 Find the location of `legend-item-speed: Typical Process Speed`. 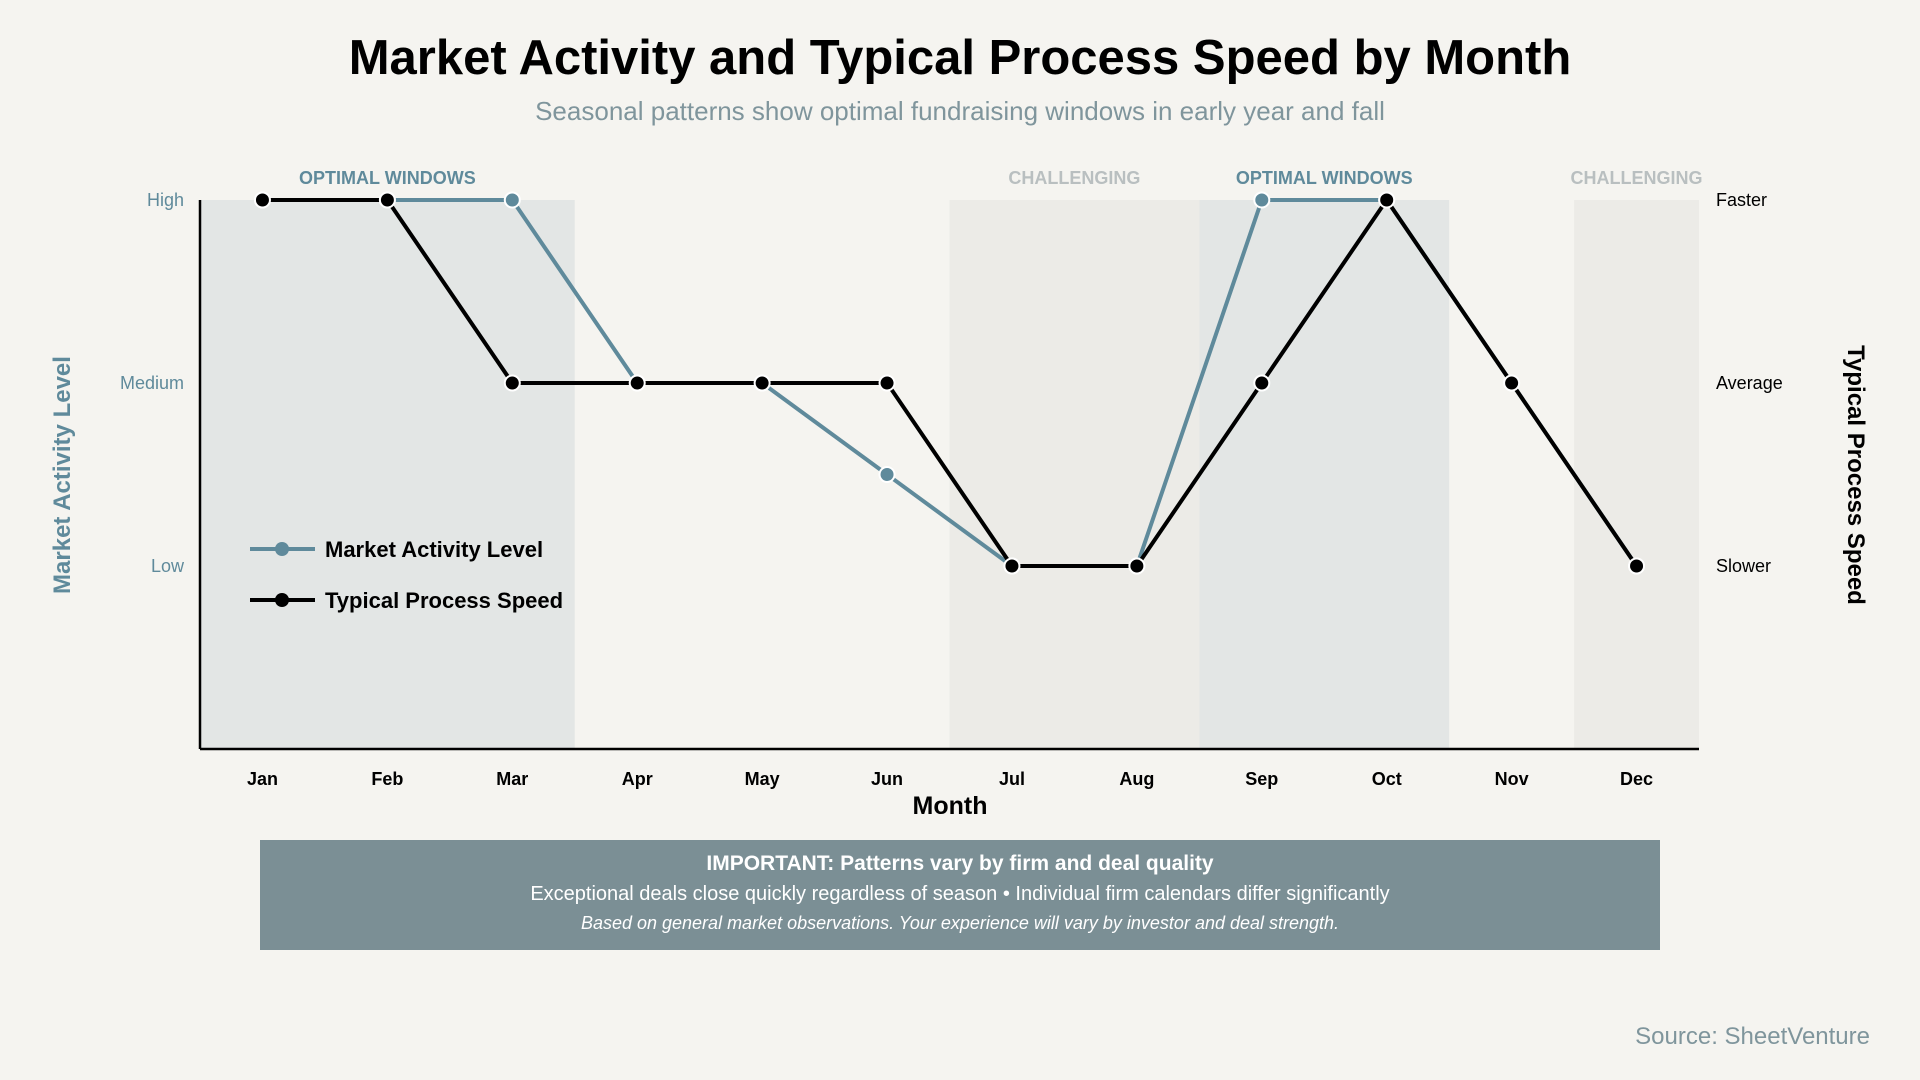

legend-item-speed: Typical Process Speed is located at coordinates (406, 600).